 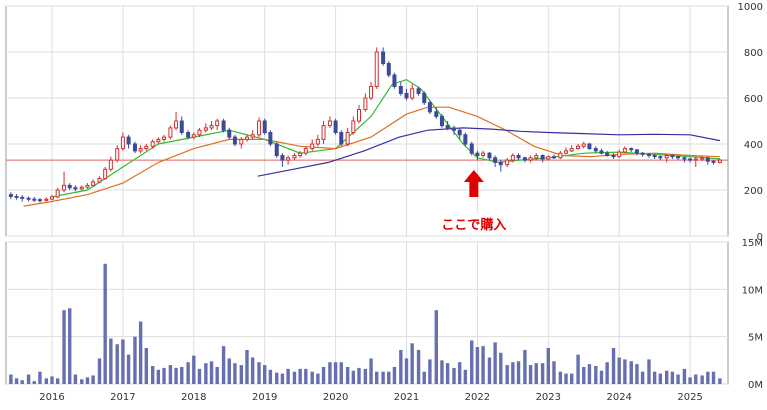 I want to click on price-y-tick-label: 0, so click(x=760, y=237).